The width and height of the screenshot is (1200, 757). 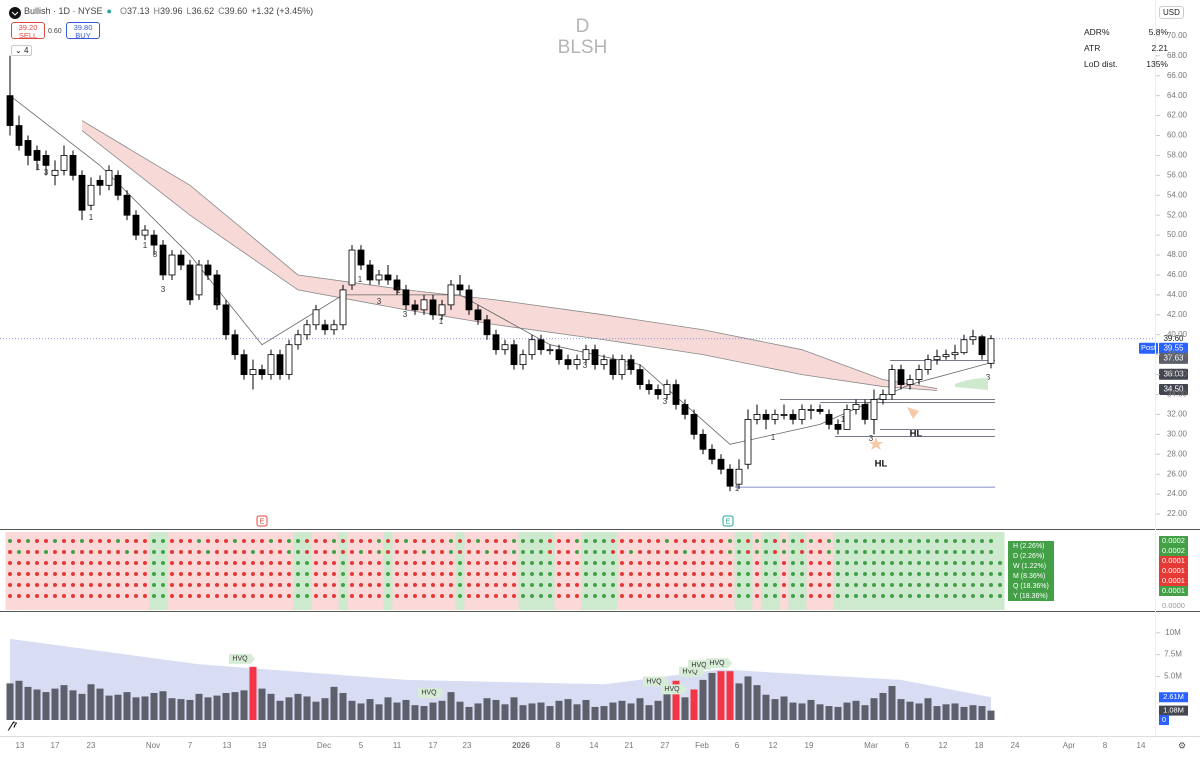 What do you see at coordinates (1177, 513) in the screenshot?
I see `y-tick-label: 22.00` at bounding box center [1177, 513].